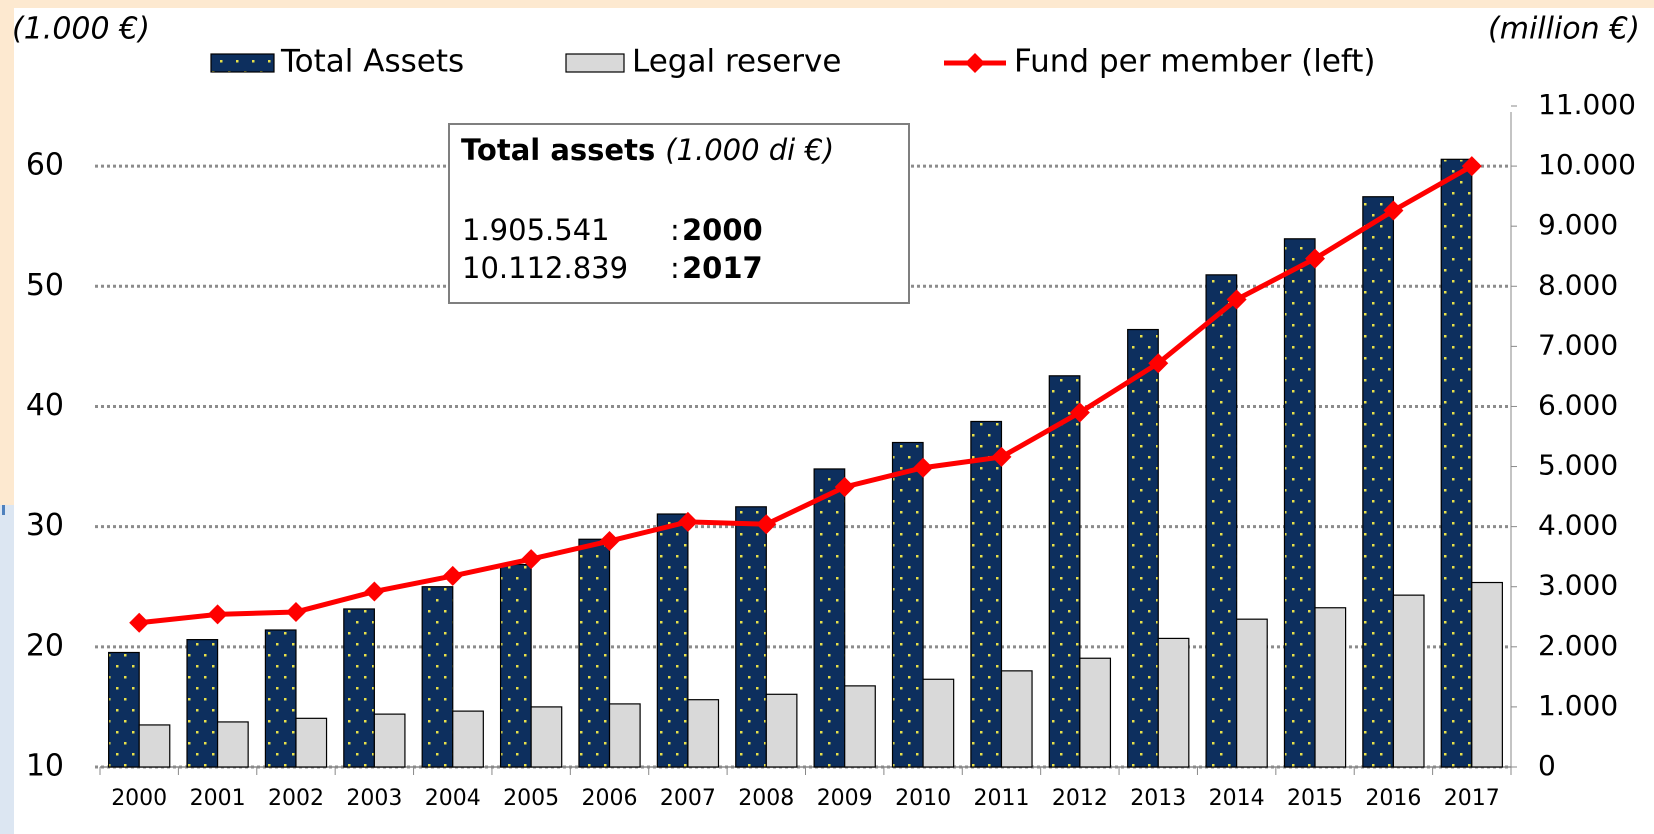 This screenshot has width=1654, height=834. What do you see at coordinates (1587, 104) in the screenshot?
I see `y2-tick-label: 11.000` at bounding box center [1587, 104].